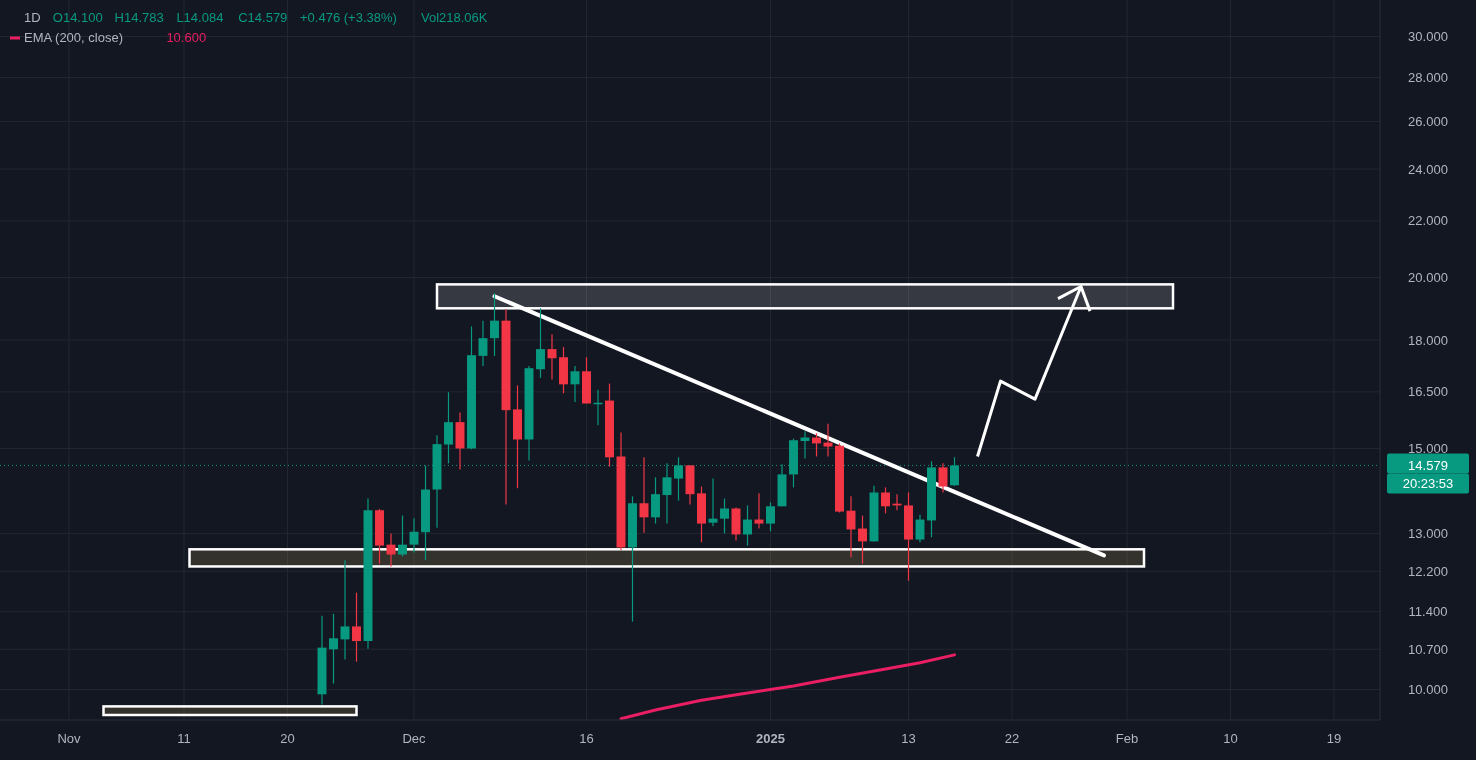 The width and height of the screenshot is (1476, 760). I want to click on y-tick-label: 20.000, so click(1428, 278).